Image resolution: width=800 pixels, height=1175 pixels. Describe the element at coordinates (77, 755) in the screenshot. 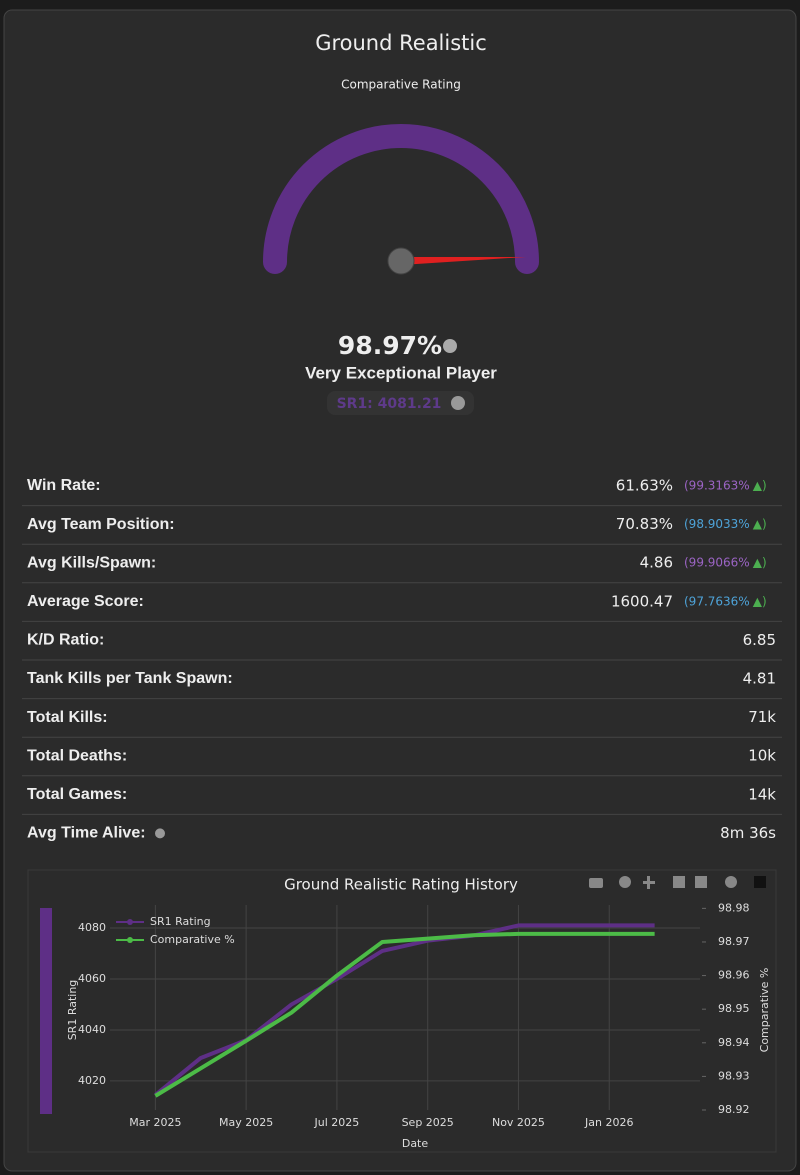

I see `stat-label: Total Deaths:` at that location.